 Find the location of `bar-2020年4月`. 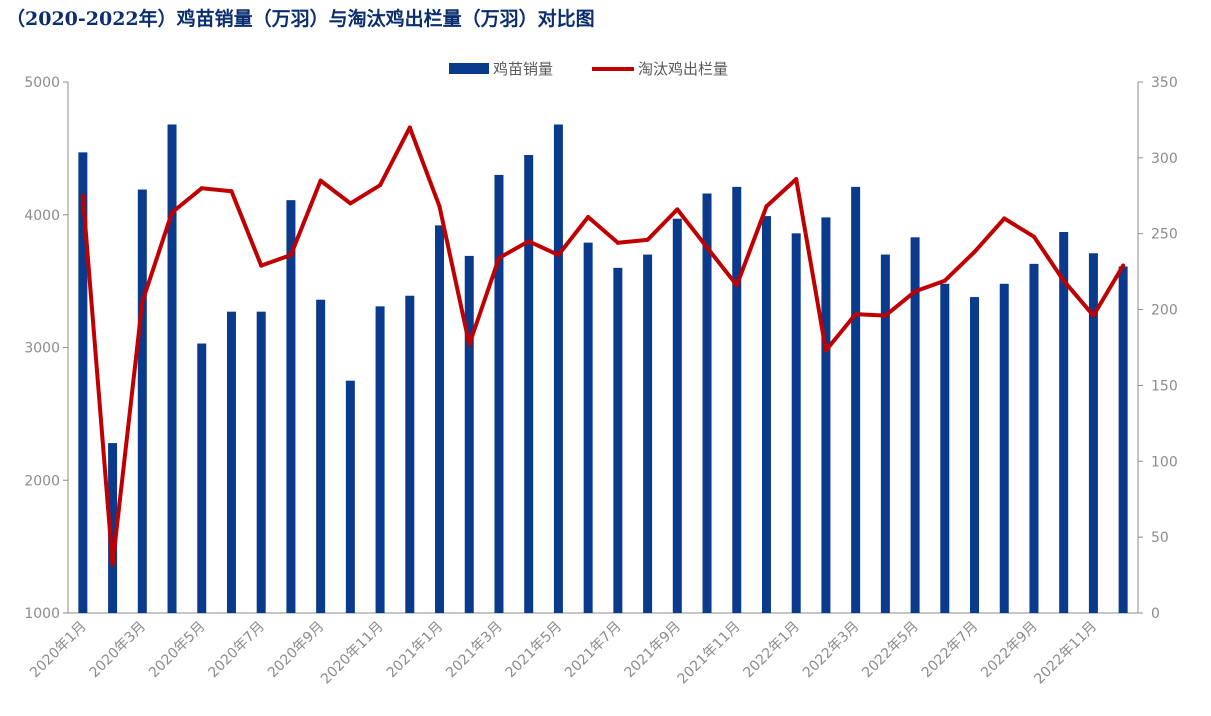

bar-2020年4月 is located at coordinates (172, 368).